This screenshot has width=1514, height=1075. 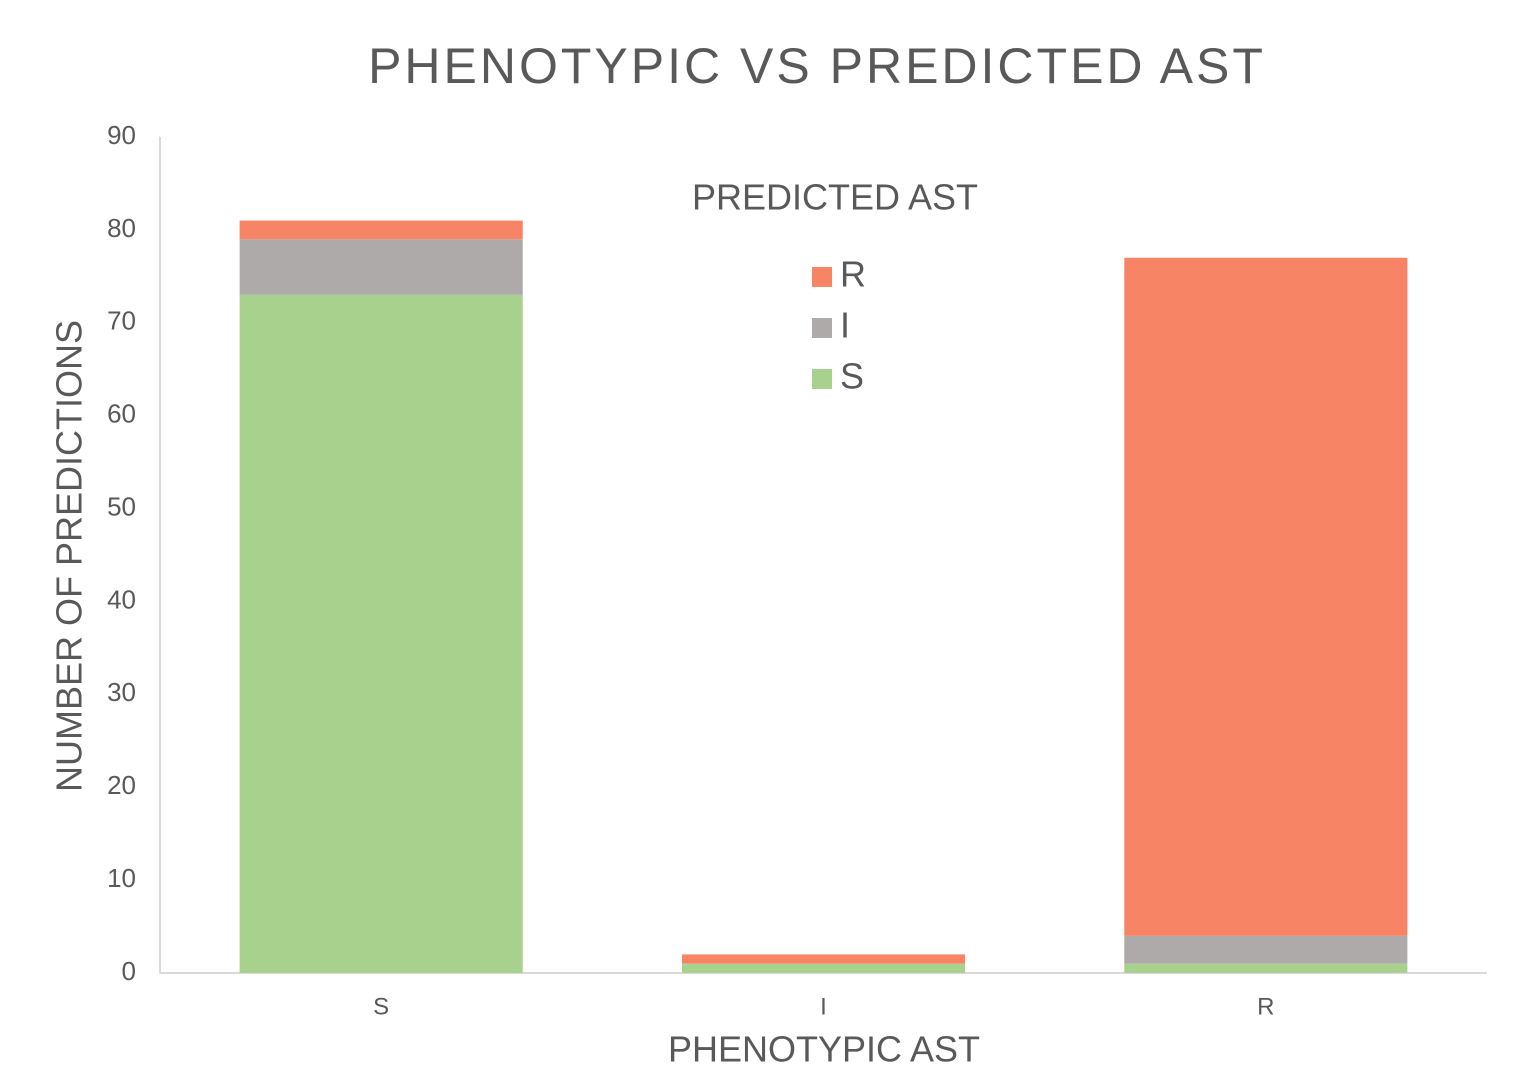 I want to click on chart-title: PHENOTYPIC VS PREDICTED AST, so click(x=817, y=66).